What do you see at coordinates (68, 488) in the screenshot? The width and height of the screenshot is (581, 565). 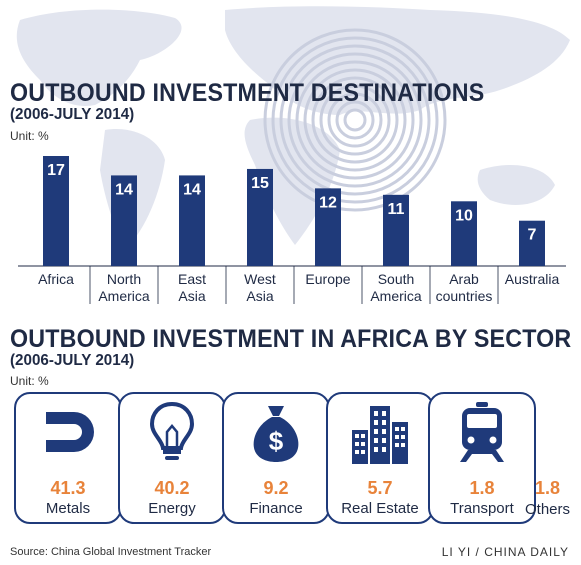 I see `sector-value: 41.3` at bounding box center [68, 488].